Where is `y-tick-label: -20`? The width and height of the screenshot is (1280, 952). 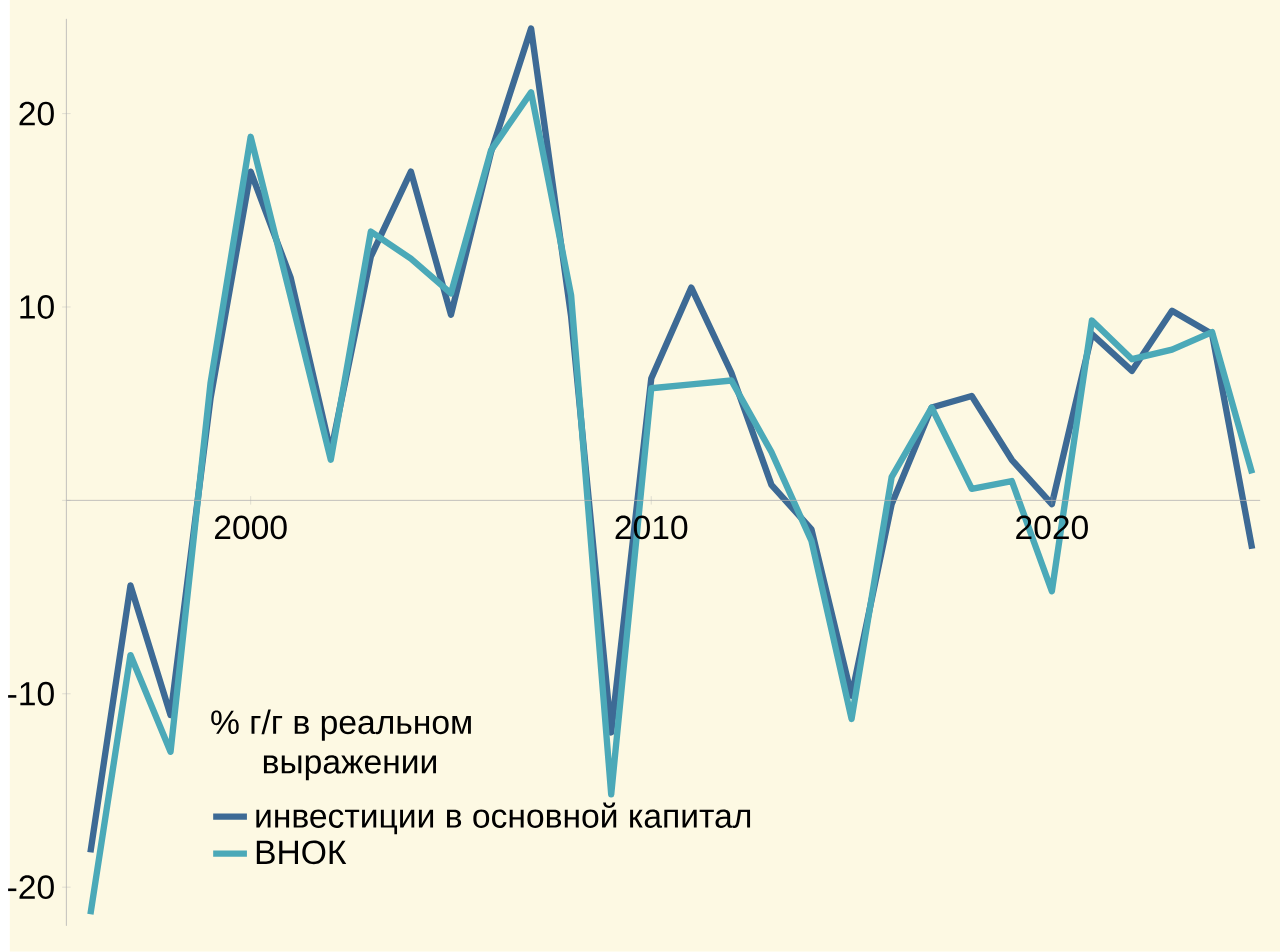 y-tick-label: -20 is located at coordinates (31, 887).